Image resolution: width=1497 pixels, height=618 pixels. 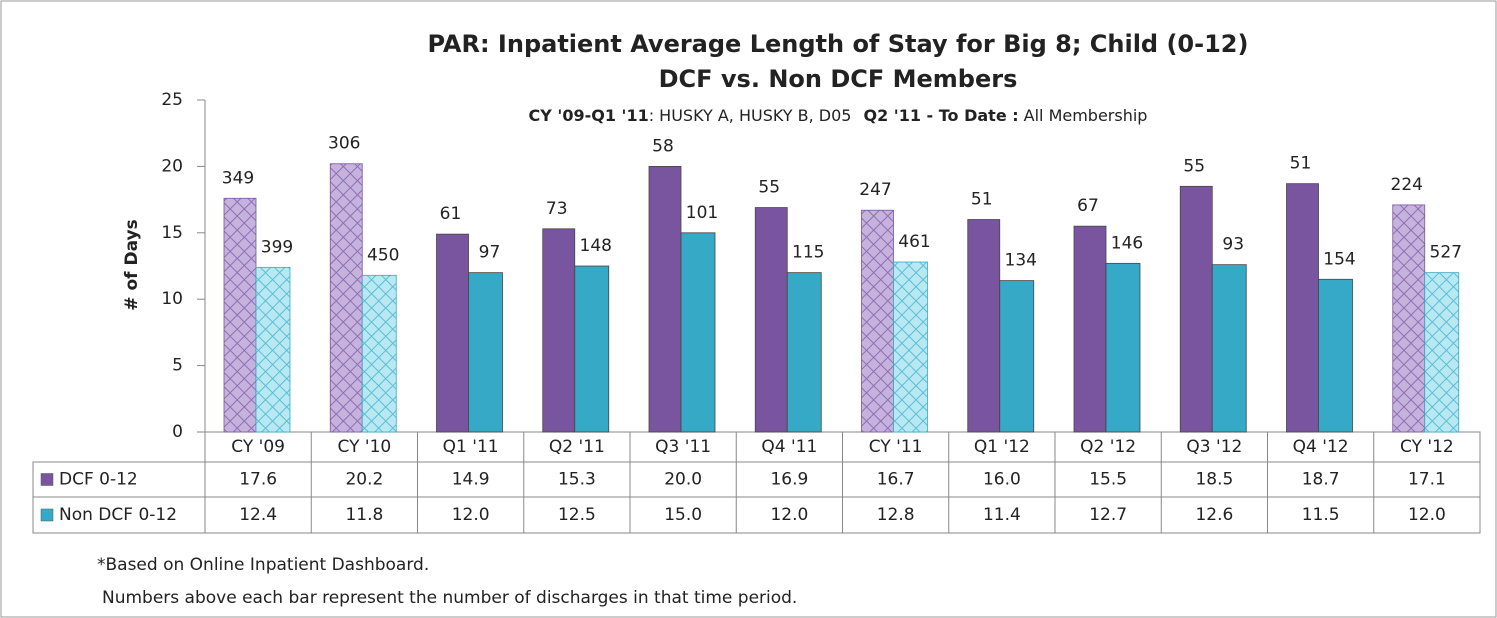 I want to click on y-tick-label: 25, so click(x=172, y=100).